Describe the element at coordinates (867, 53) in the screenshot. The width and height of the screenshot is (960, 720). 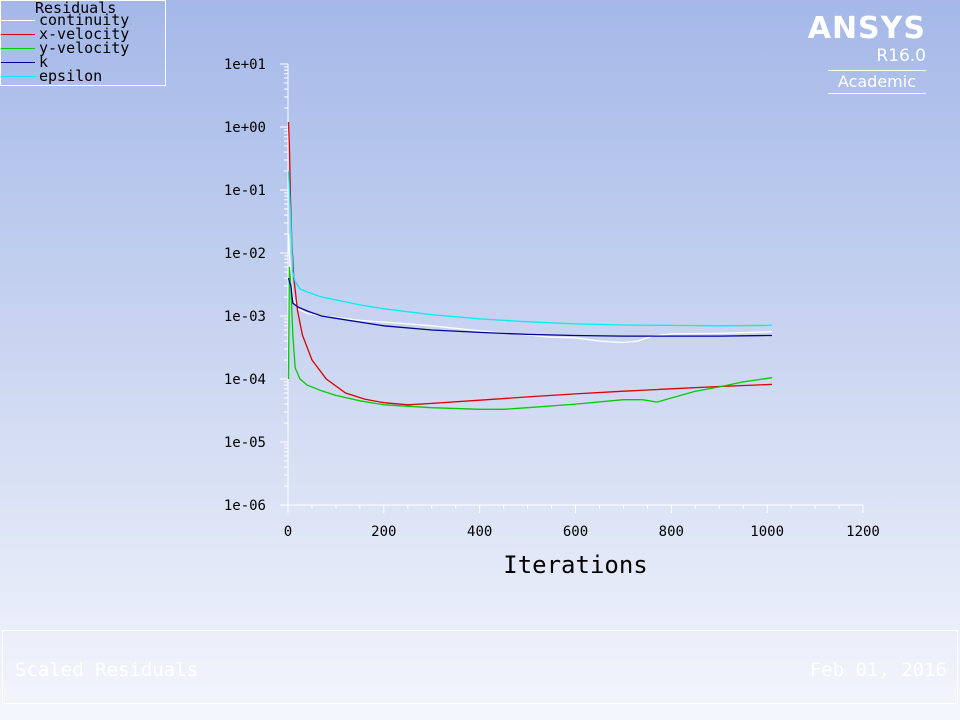
I see `ansys-logo: ANSYS R16.0 Academic` at that location.